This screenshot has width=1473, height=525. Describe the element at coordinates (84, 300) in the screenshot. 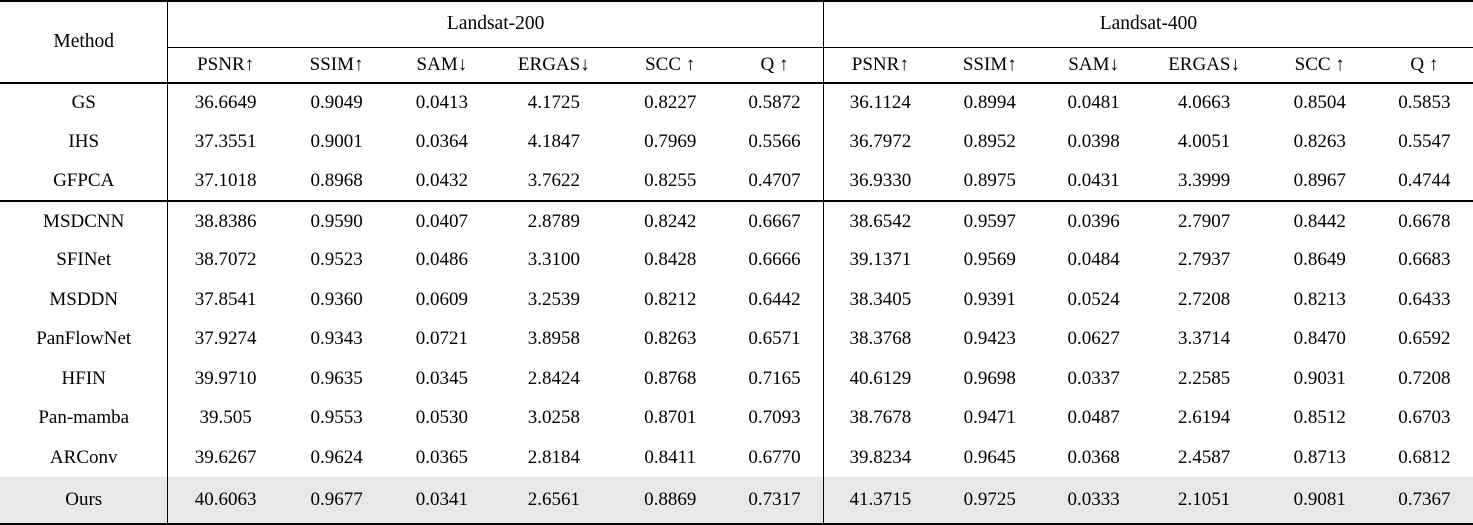

I see `method-label: MSDDN` at that location.